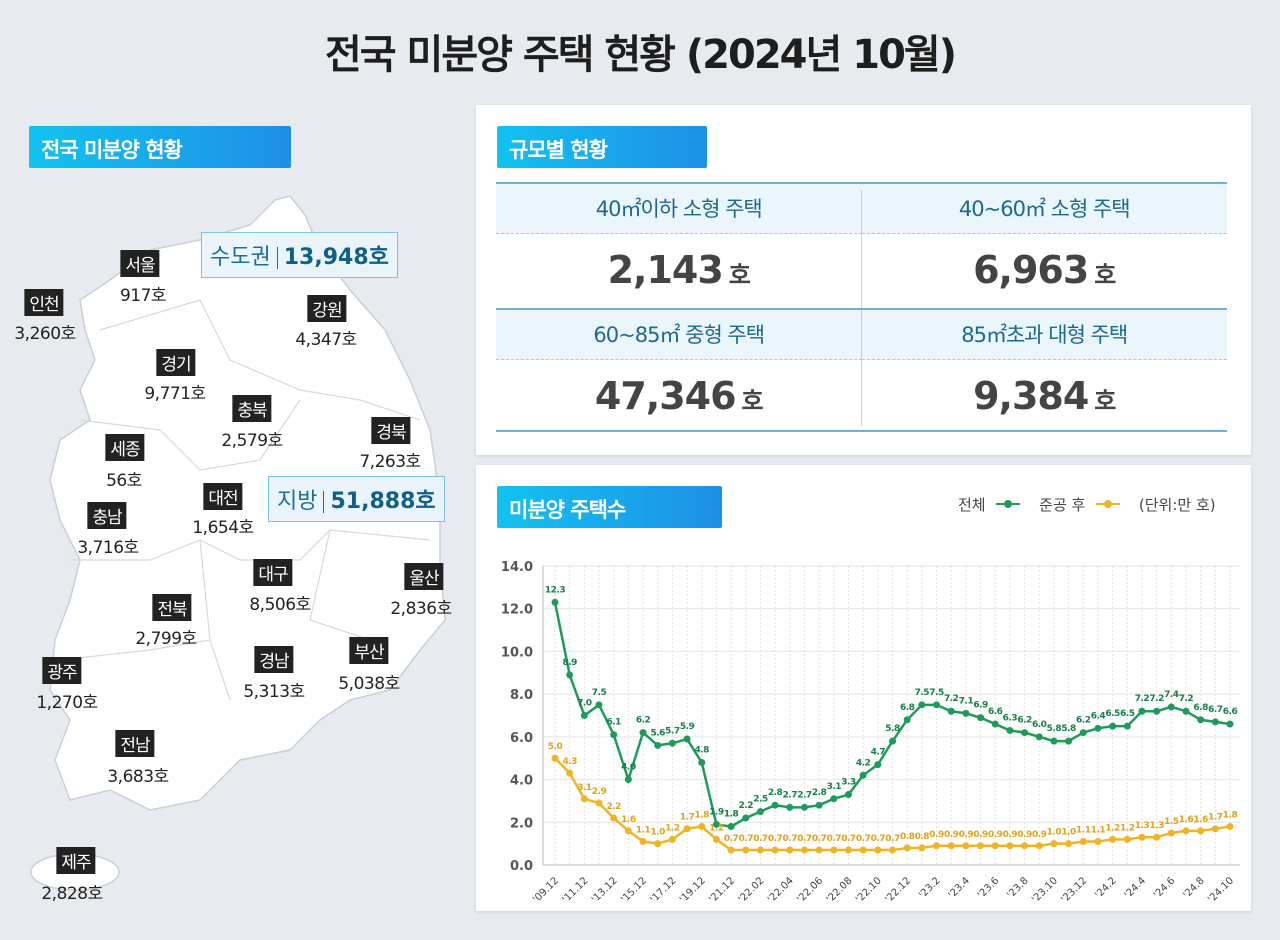 The height and width of the screenshot is (940, 1280). Describe the element at coordinates (1045, 890) in the screenshot. I see `x-tick-label: '23.10` at that location.